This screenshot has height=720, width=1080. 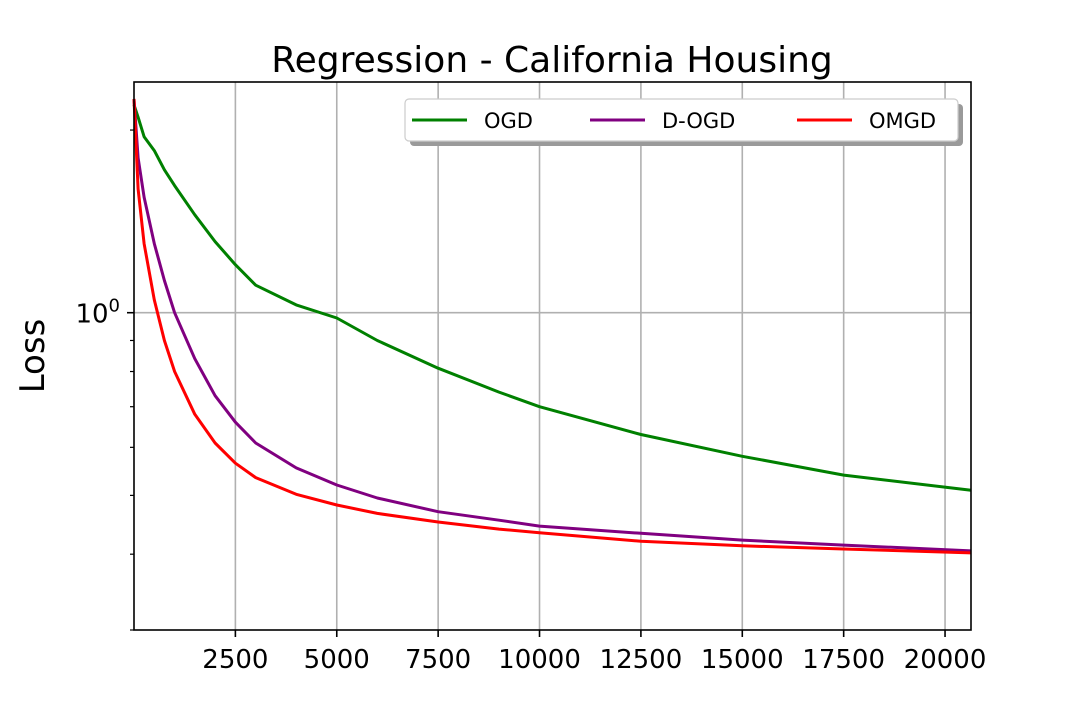 I want to click on legend: OGD D-OGD OMGD, so click(x=683, y=122).